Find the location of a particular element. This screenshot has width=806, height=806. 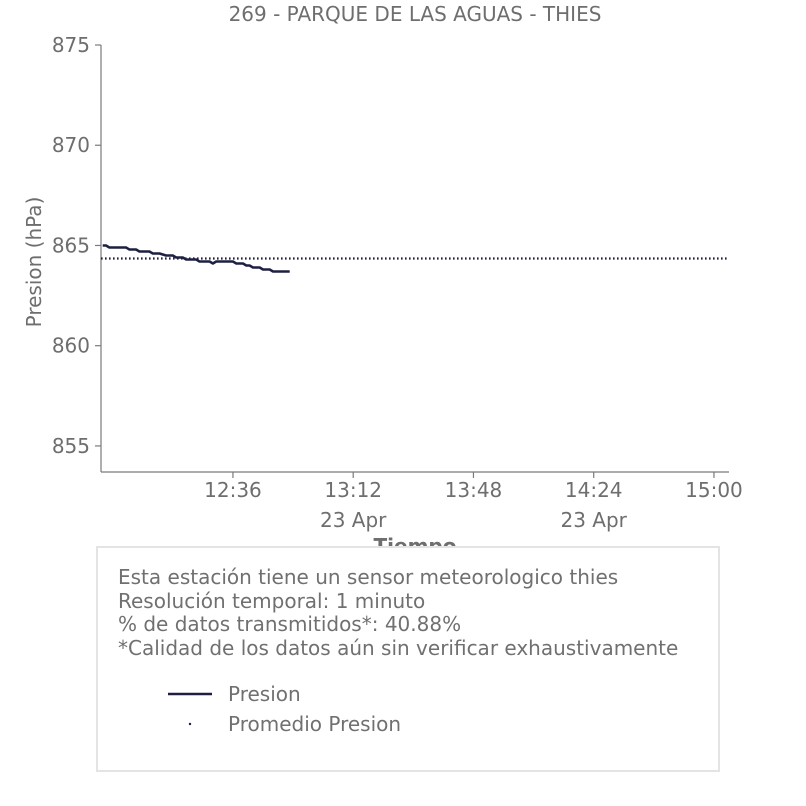

x-tick-label: 13:12 is located at coordinates (353, 490).